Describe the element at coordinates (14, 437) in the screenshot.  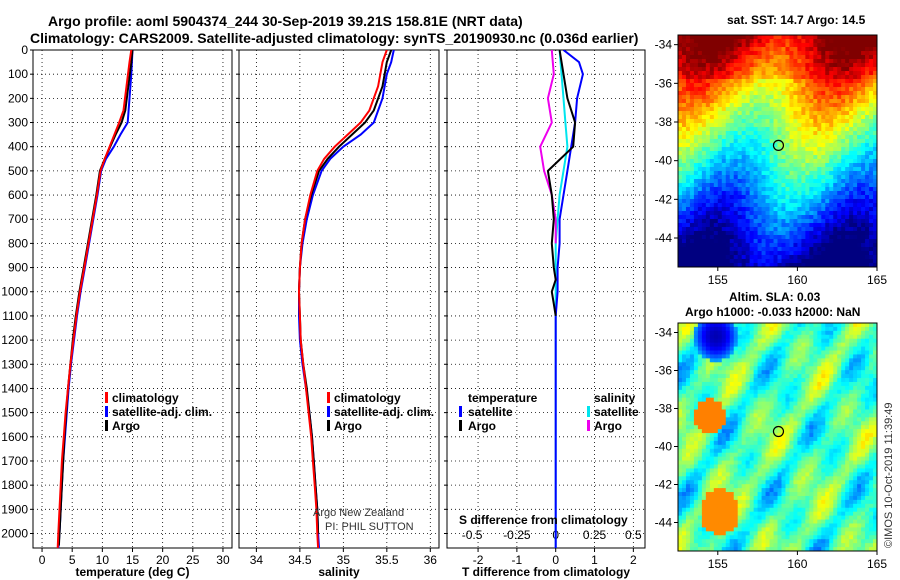
I see `depth-tick-label: 1600` at that location.